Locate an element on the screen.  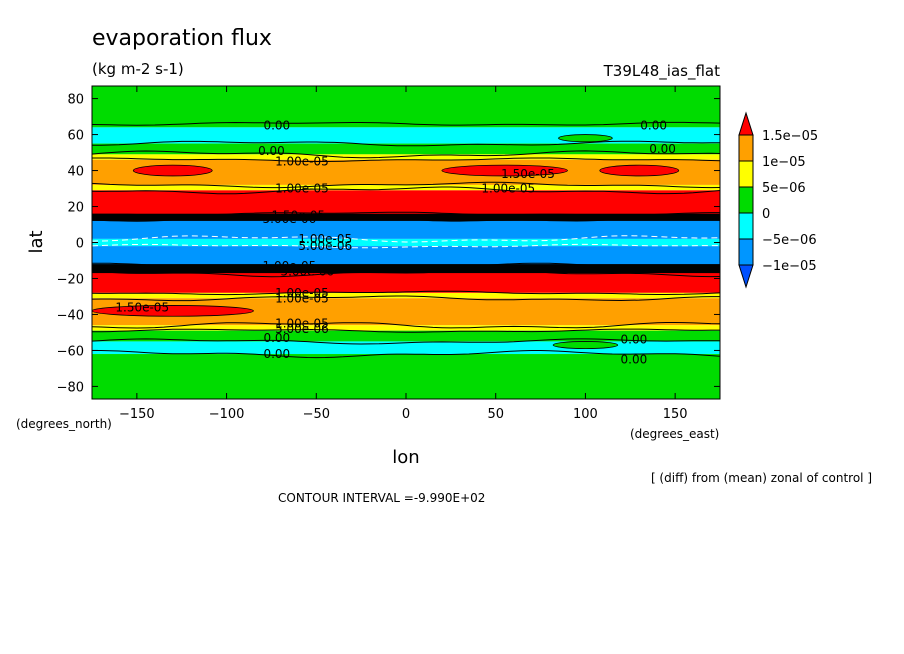
contour-label-4: 1.00e-05 is located at coordinates (302, 162).